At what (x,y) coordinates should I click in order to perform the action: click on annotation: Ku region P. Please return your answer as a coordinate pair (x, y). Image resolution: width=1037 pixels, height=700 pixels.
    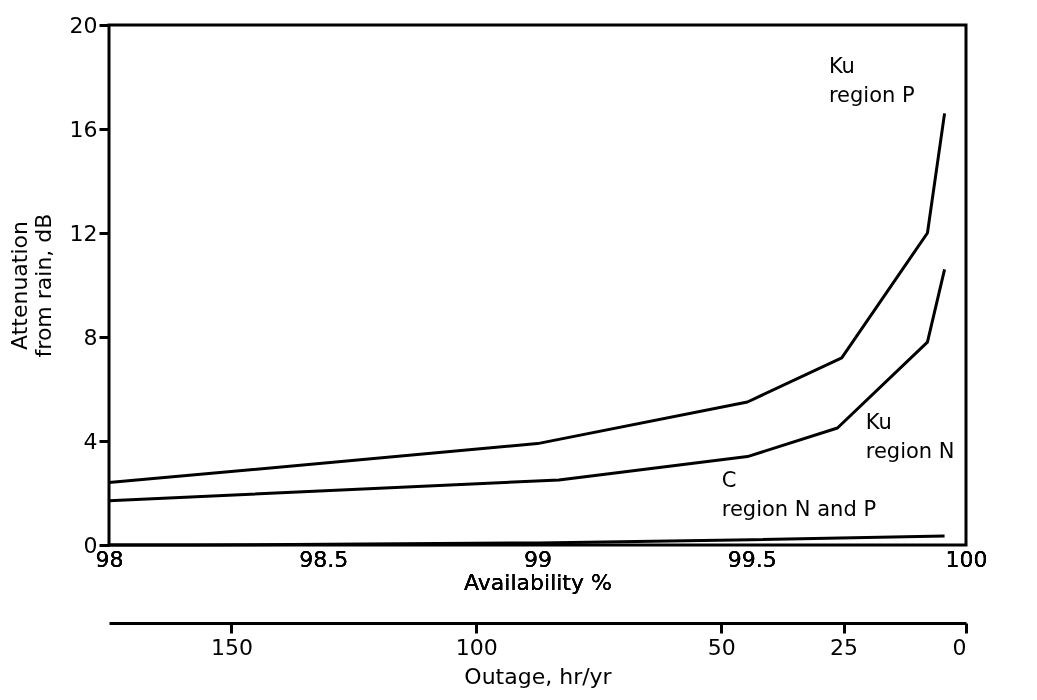
    Looking at the image, I should click on (871, 81).